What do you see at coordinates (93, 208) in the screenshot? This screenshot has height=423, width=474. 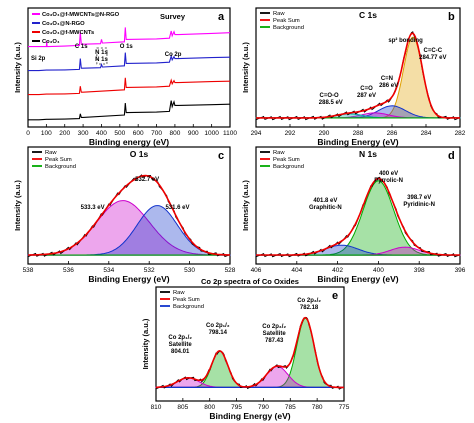 I see `peak-annotation: 533.3 eV` at bounding box center [93, 208].